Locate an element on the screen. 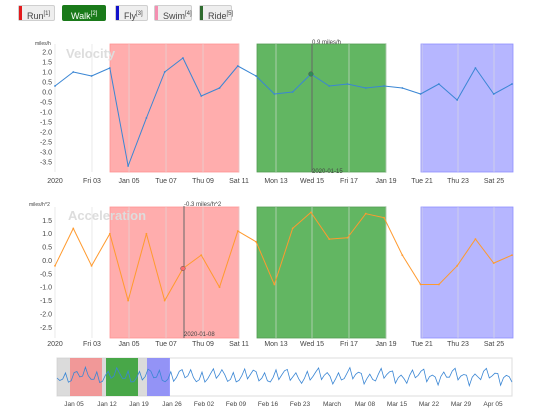 The image size is (552, 408). velocity-hover-date: 2020-01-15 is located at coordinates (327, 172).